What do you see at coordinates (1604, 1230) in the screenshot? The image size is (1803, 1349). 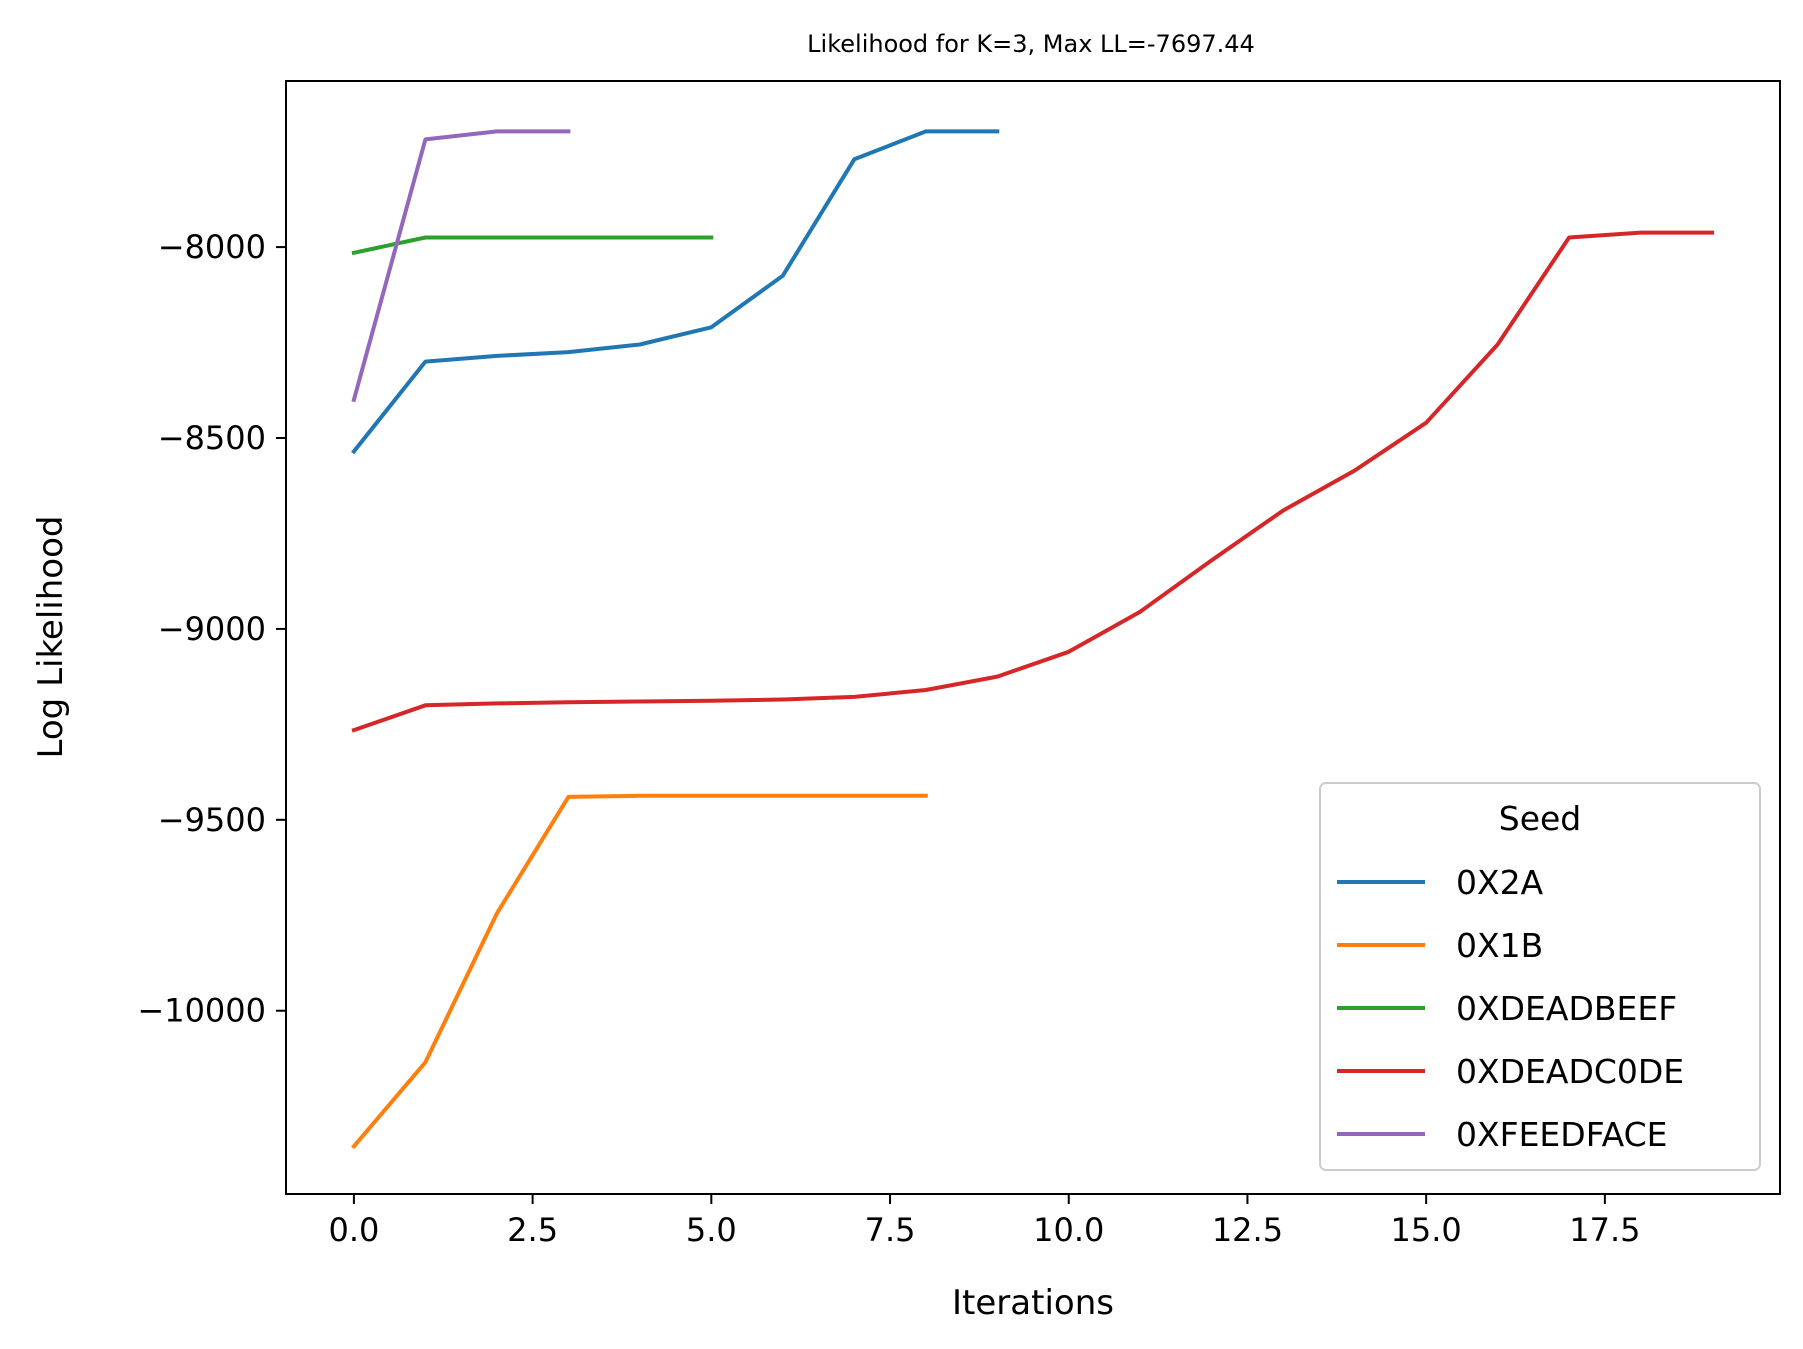 I see `x-tick-label: 17.5` at bounding box center [1604, 1230].